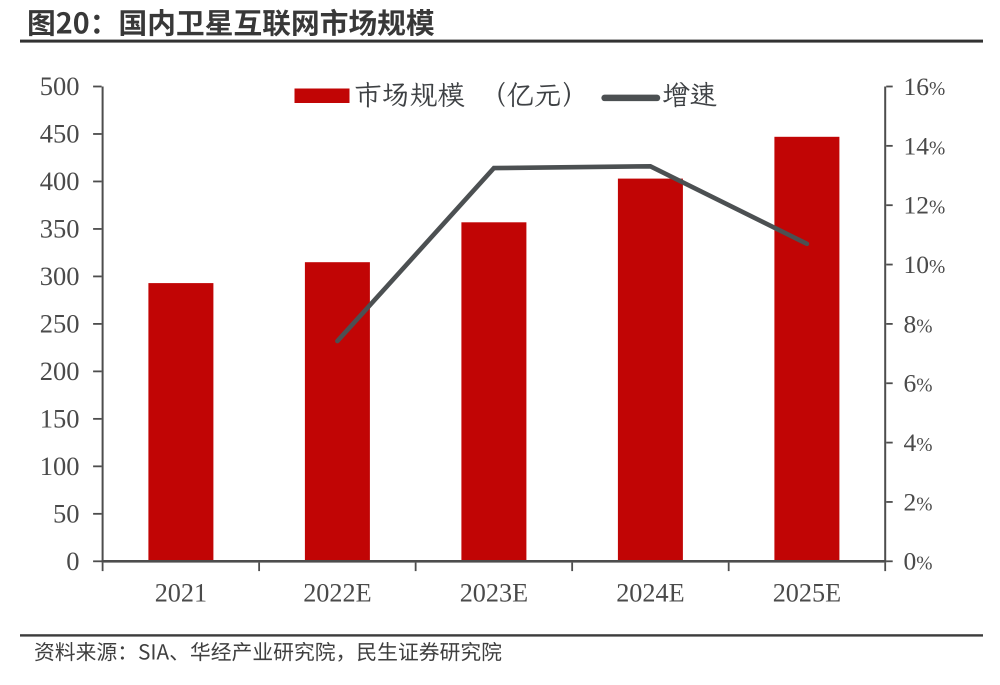  What do you see at coordinates (60, 229) in the screenshot?
I see `svg-text: 350` at bounding box center [60, 229].